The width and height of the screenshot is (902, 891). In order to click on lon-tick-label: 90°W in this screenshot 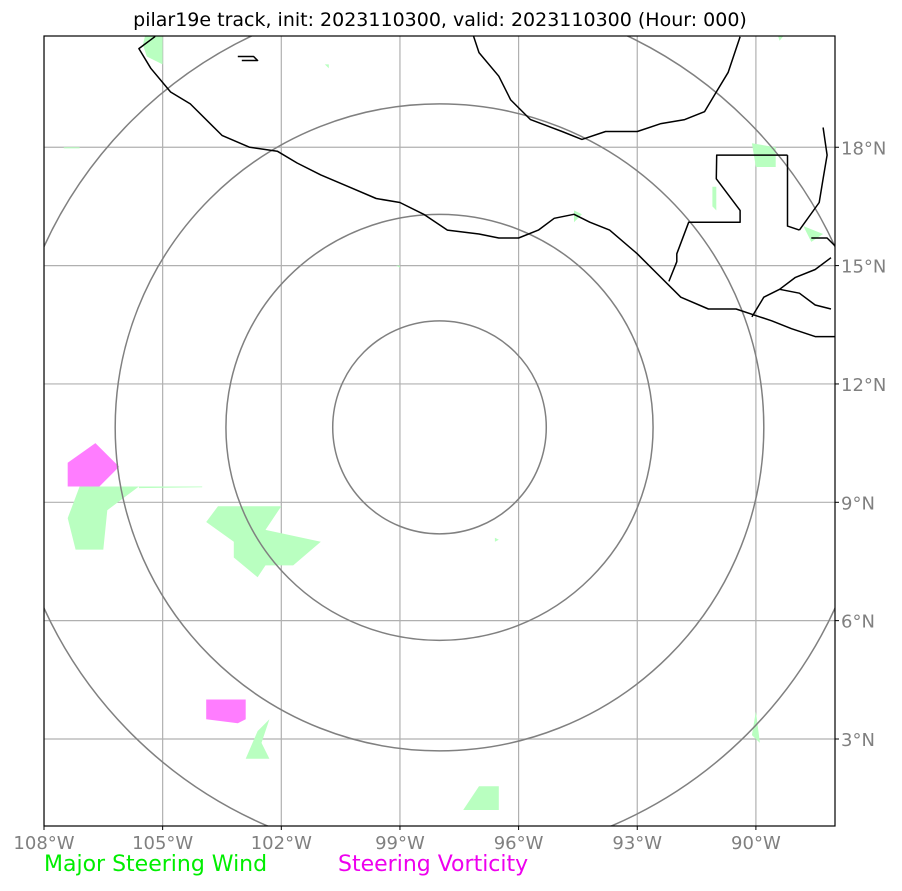, I will do `click(756, 843)`.